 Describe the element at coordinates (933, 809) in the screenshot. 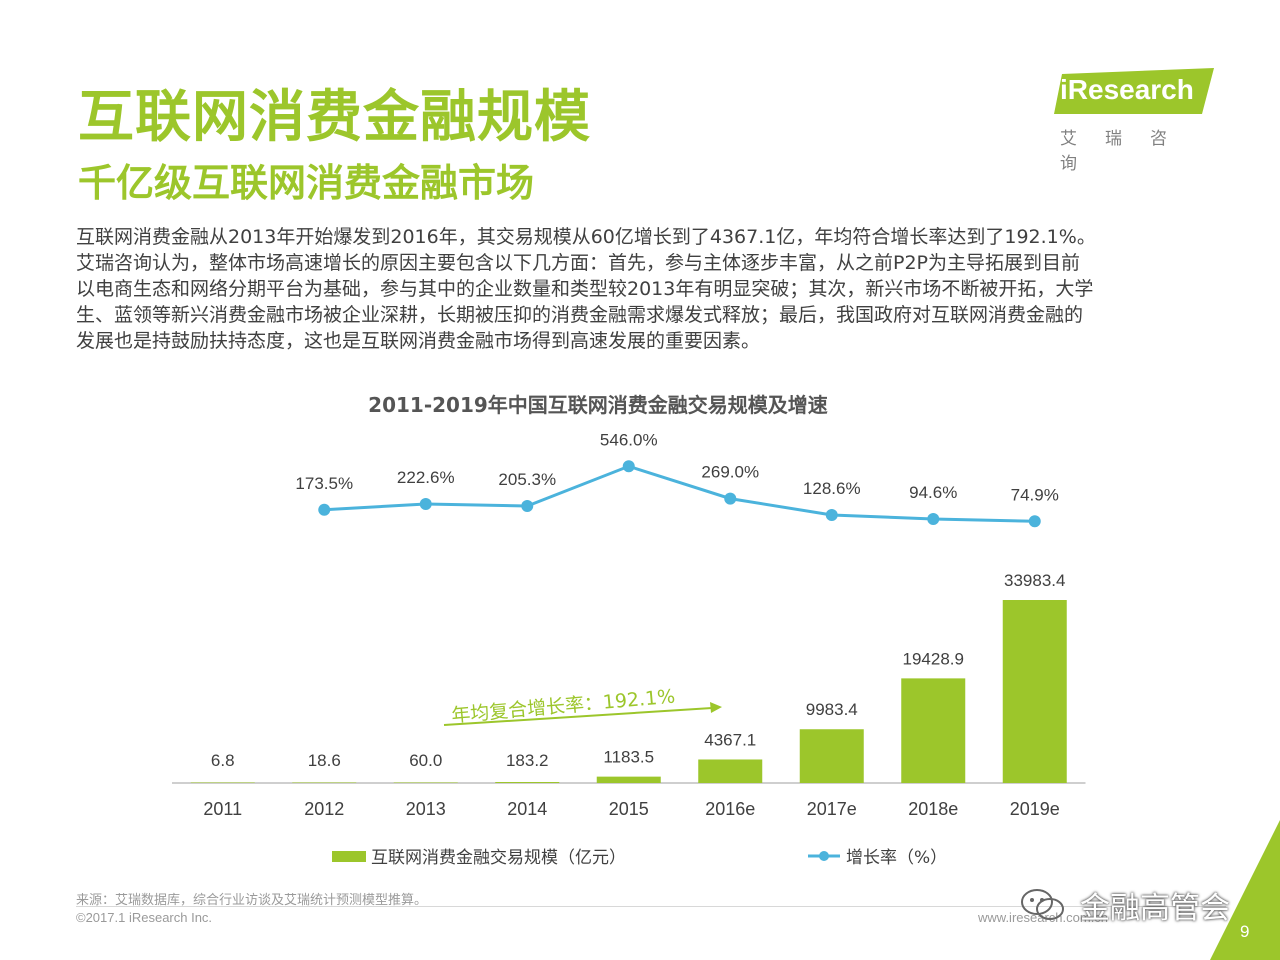

I see `x-tick-label: 2018e` at that location.